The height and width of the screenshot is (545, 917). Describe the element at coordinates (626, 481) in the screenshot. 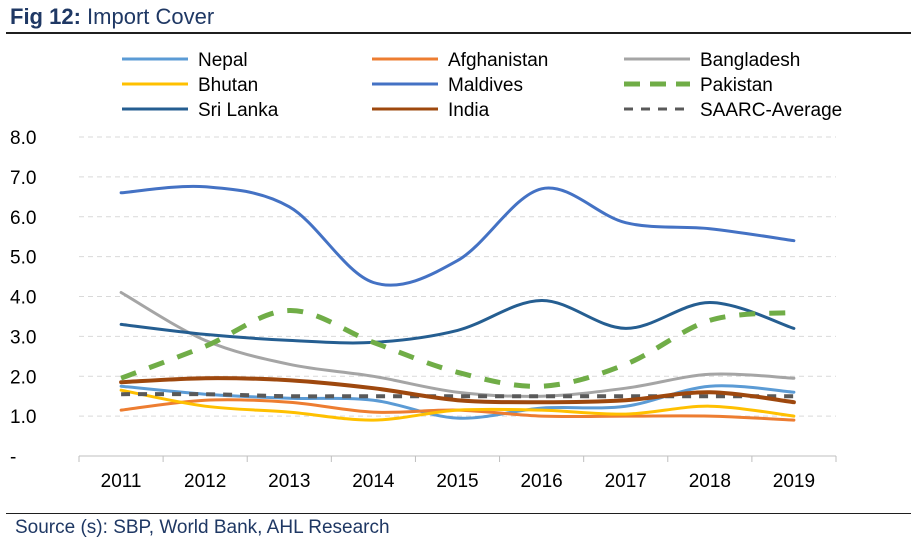

I see `x-tick-label: 2017` at that location.